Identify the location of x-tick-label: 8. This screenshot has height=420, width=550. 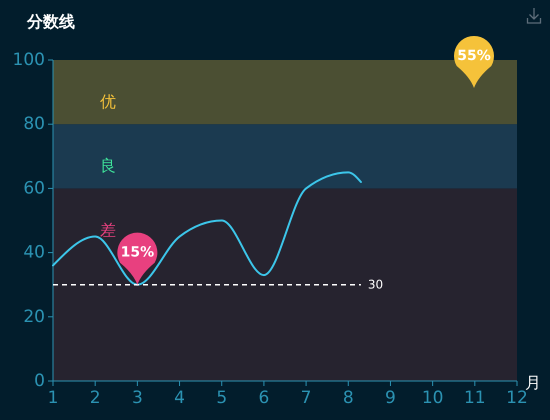
(348, 398).